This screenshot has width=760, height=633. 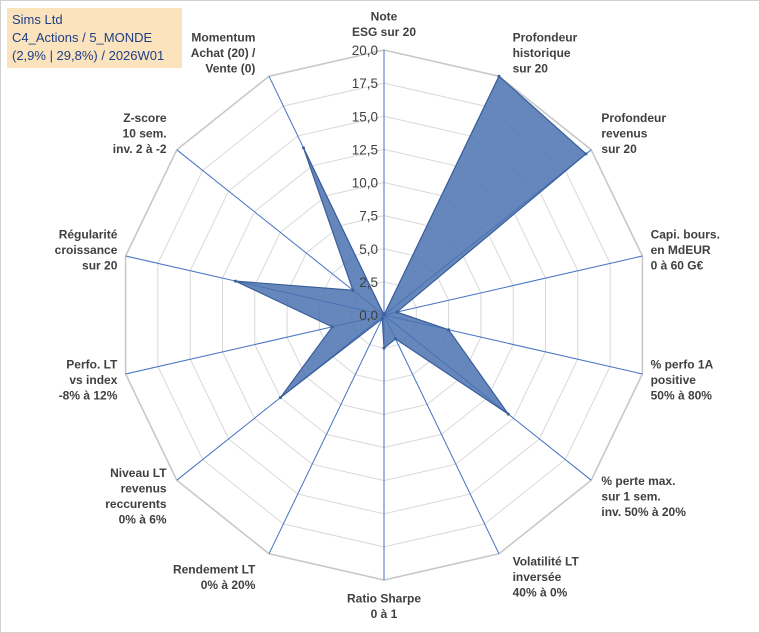 I want to click on tick-label: 5,0, so click(x=368, y=249).